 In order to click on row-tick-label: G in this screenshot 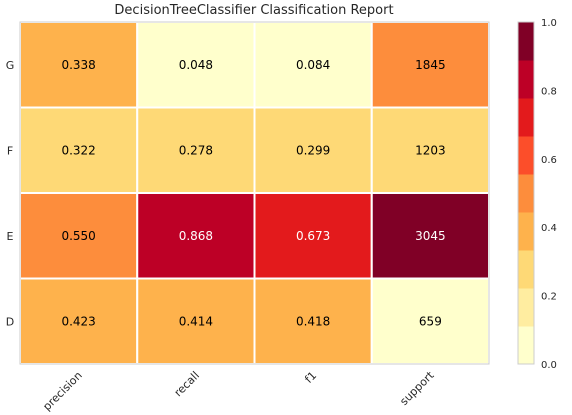, I will do `click(10, 65)`.